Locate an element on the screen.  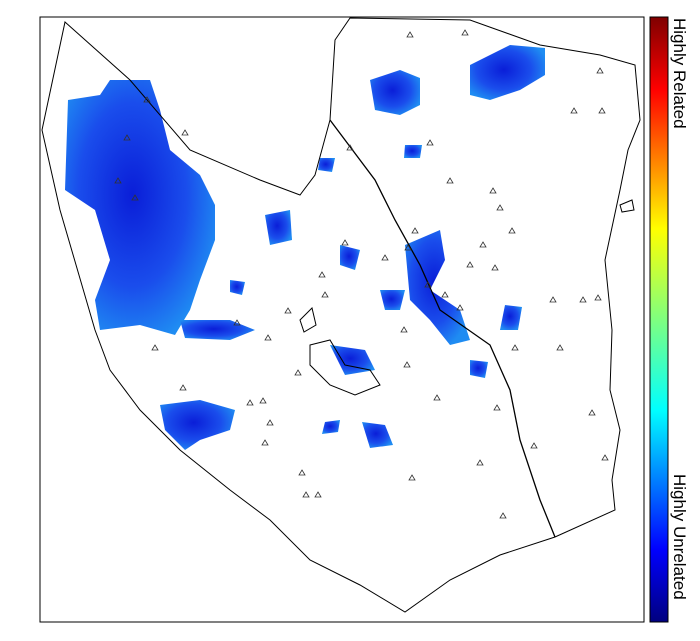
colorbar-top-label: Highly Related is located at coordinates (679, 73).